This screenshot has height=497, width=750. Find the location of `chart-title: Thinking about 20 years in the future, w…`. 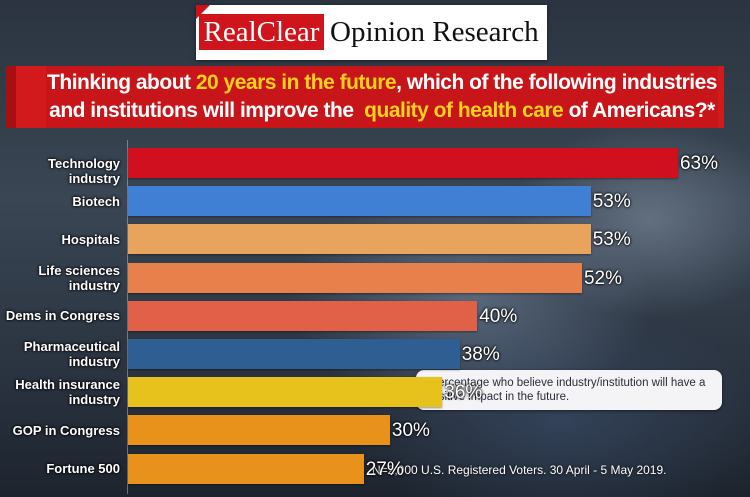

chart-title: Thinking about 20 years in the future, w… is located at coordinates (382, 97).